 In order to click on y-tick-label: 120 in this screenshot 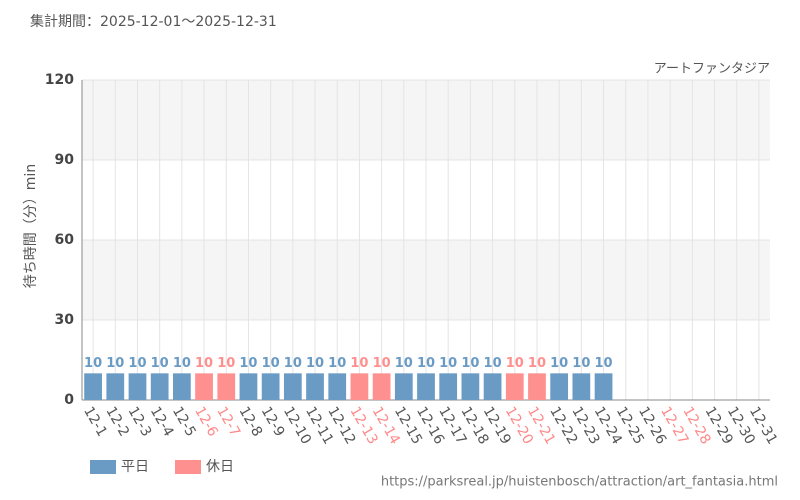, I will do `click(59, 80)`.